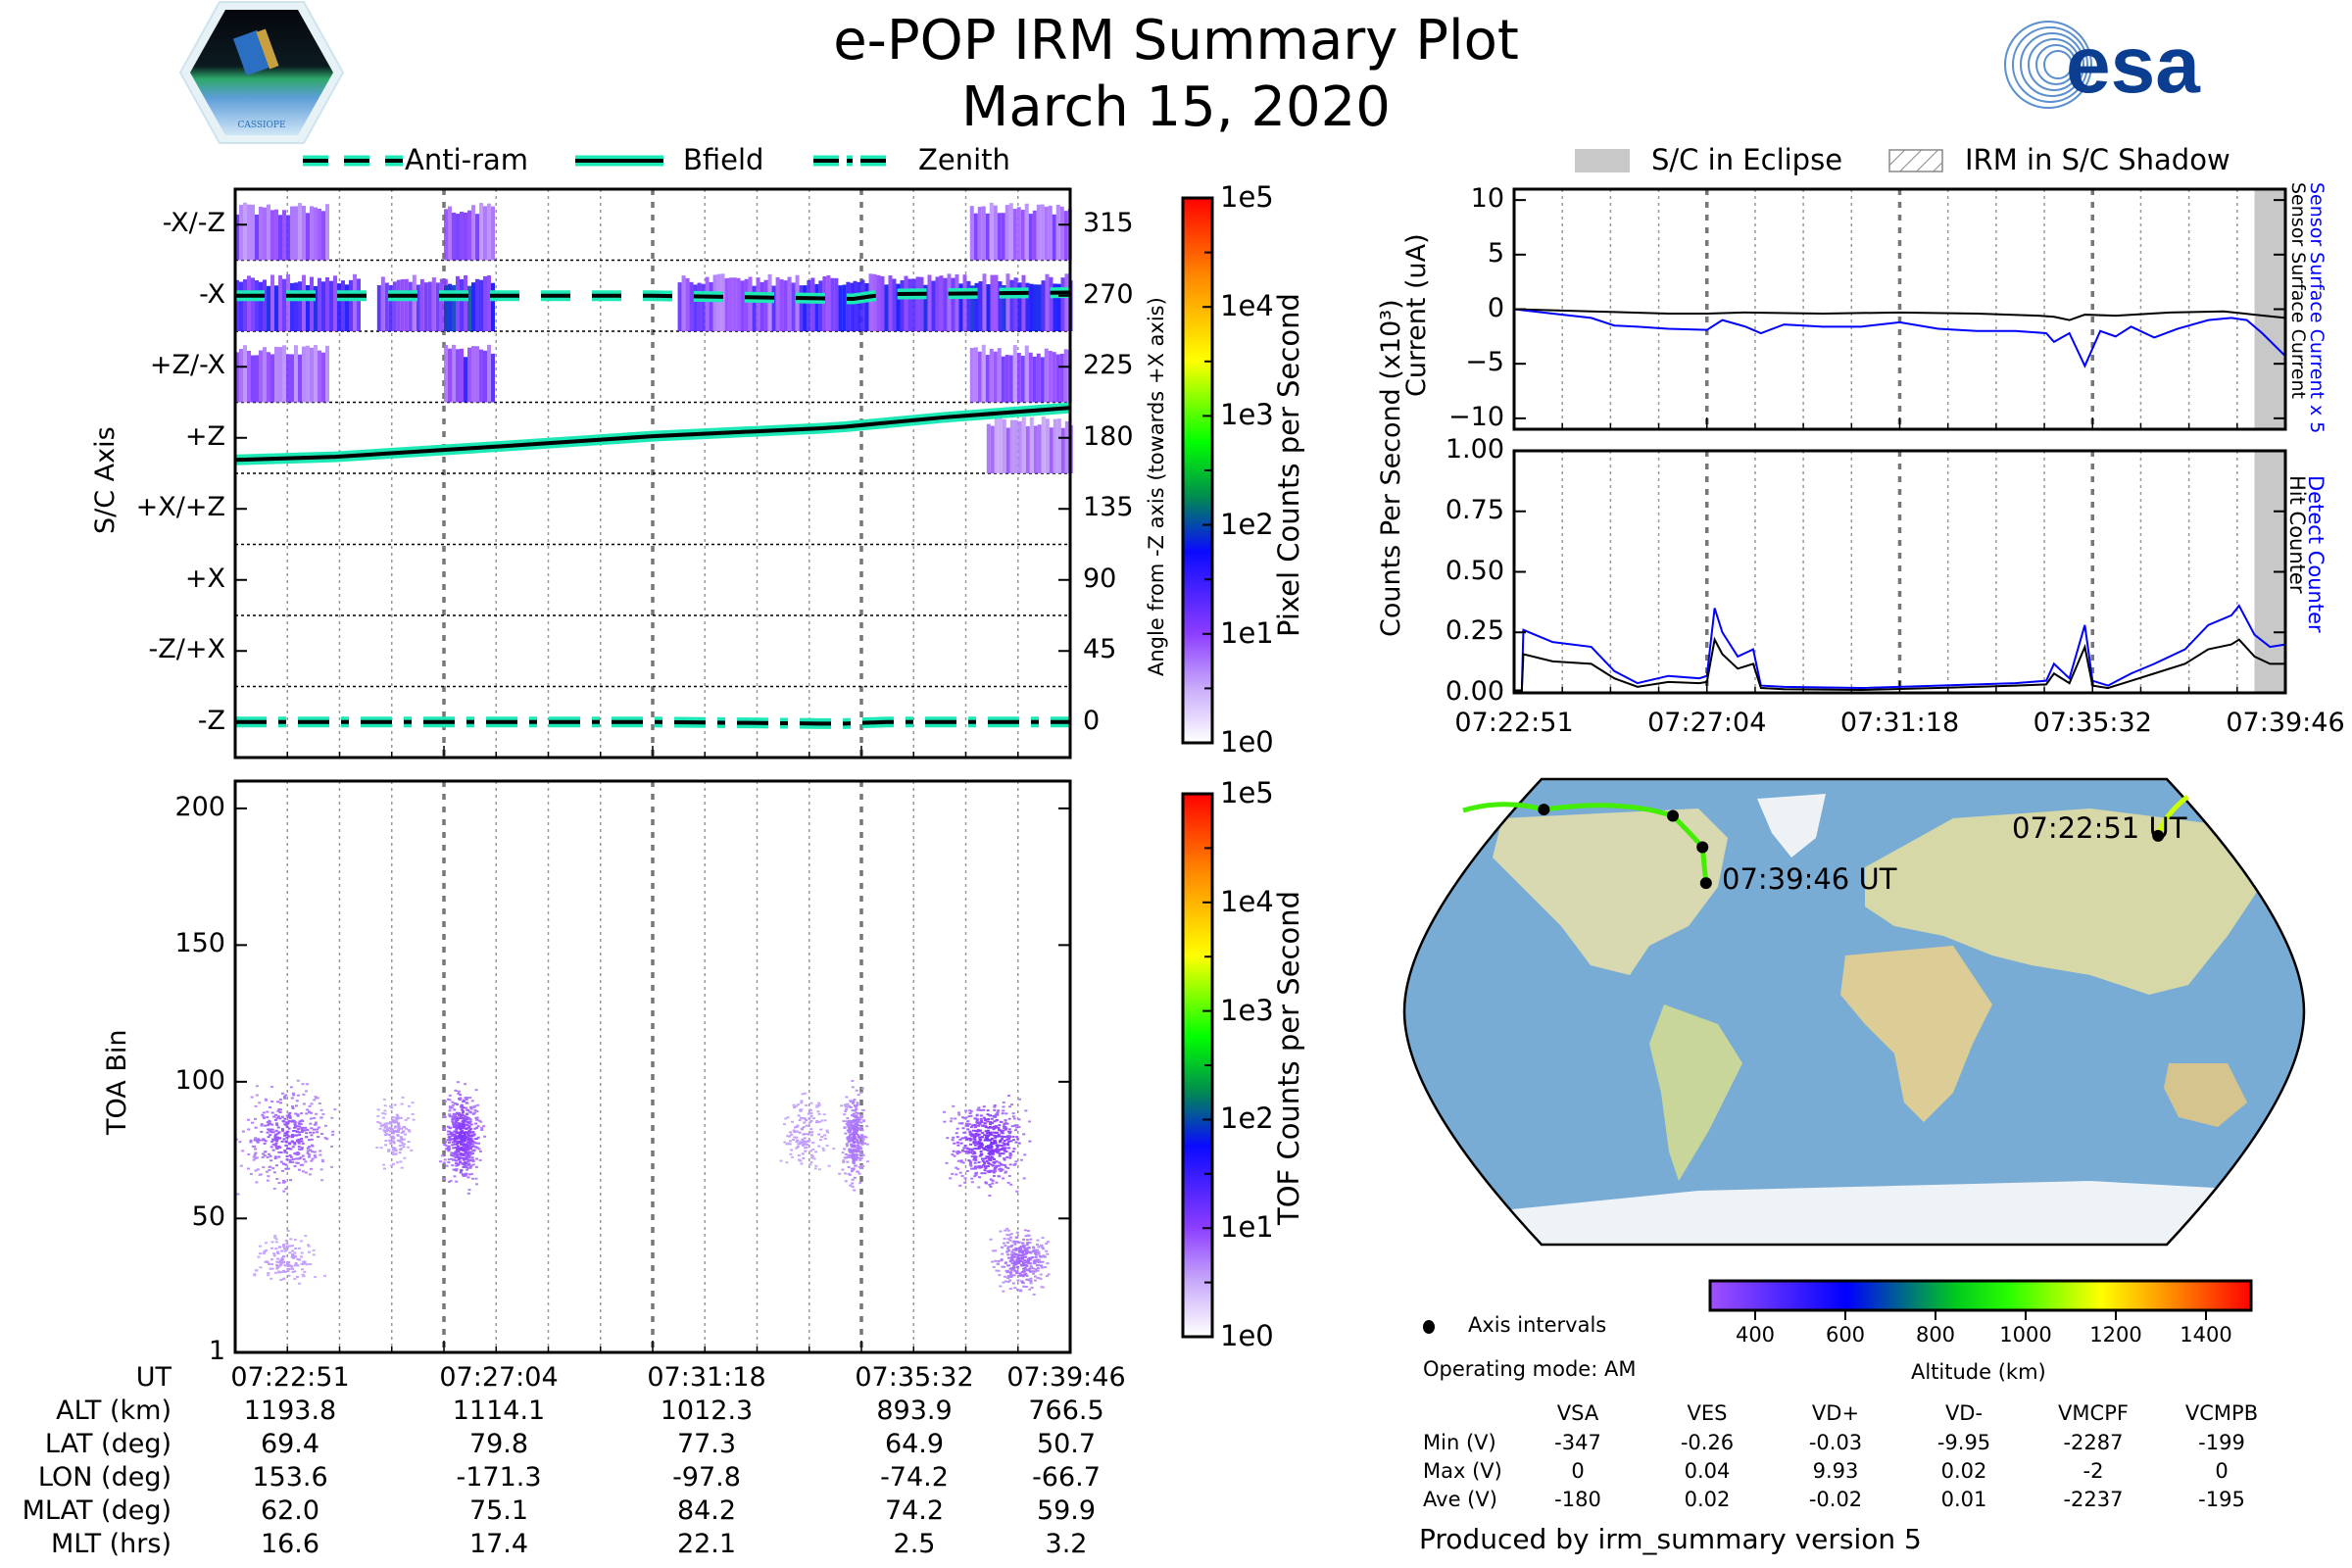 This screenshot has width=2352, height=1568. What do you see at coordinates (1899, 572) in the screenshot?
I see `counts-plot` at bounding box center [1899, 572].